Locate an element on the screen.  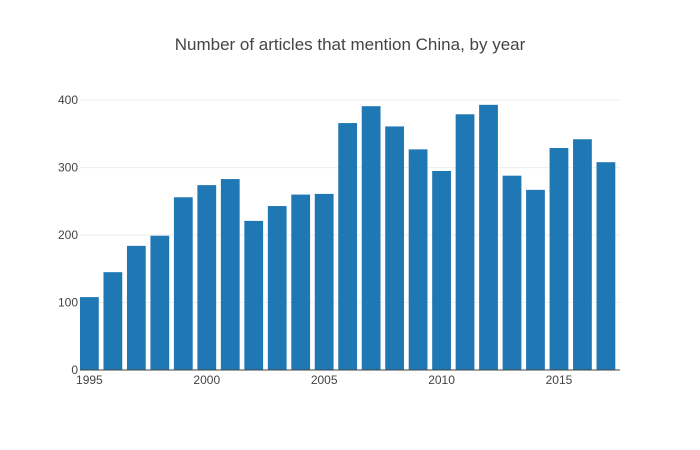
y-tick-label-0: 0 is located at coordinates (74, 370).